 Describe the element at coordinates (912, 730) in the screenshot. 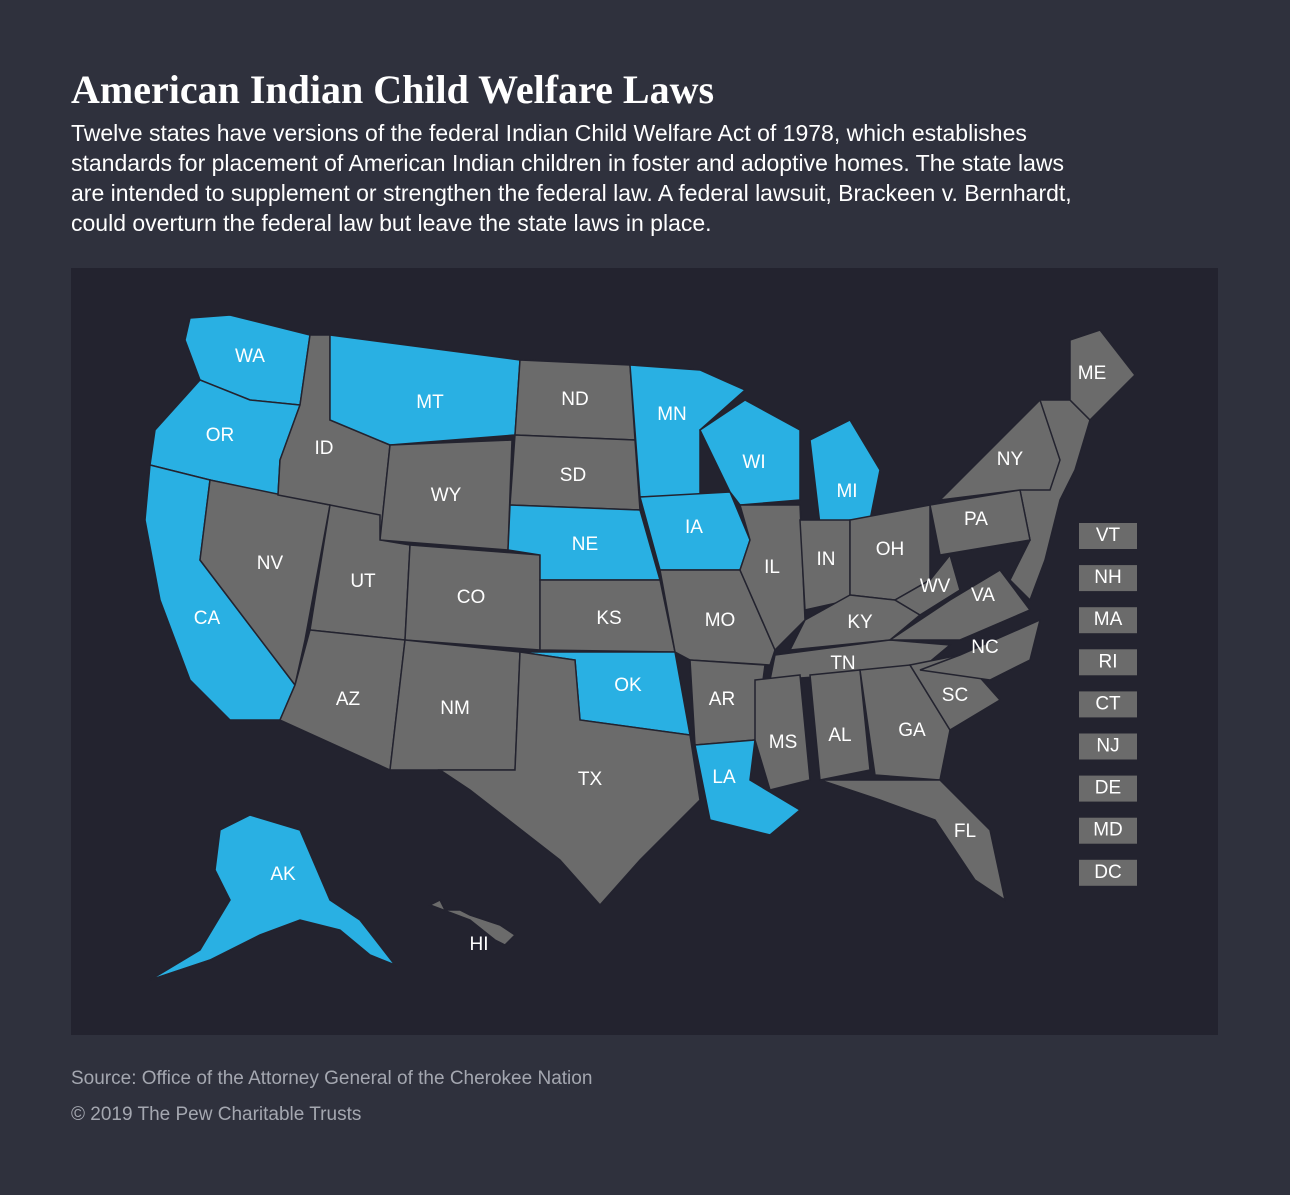

I see `state-label: GA` at that location.